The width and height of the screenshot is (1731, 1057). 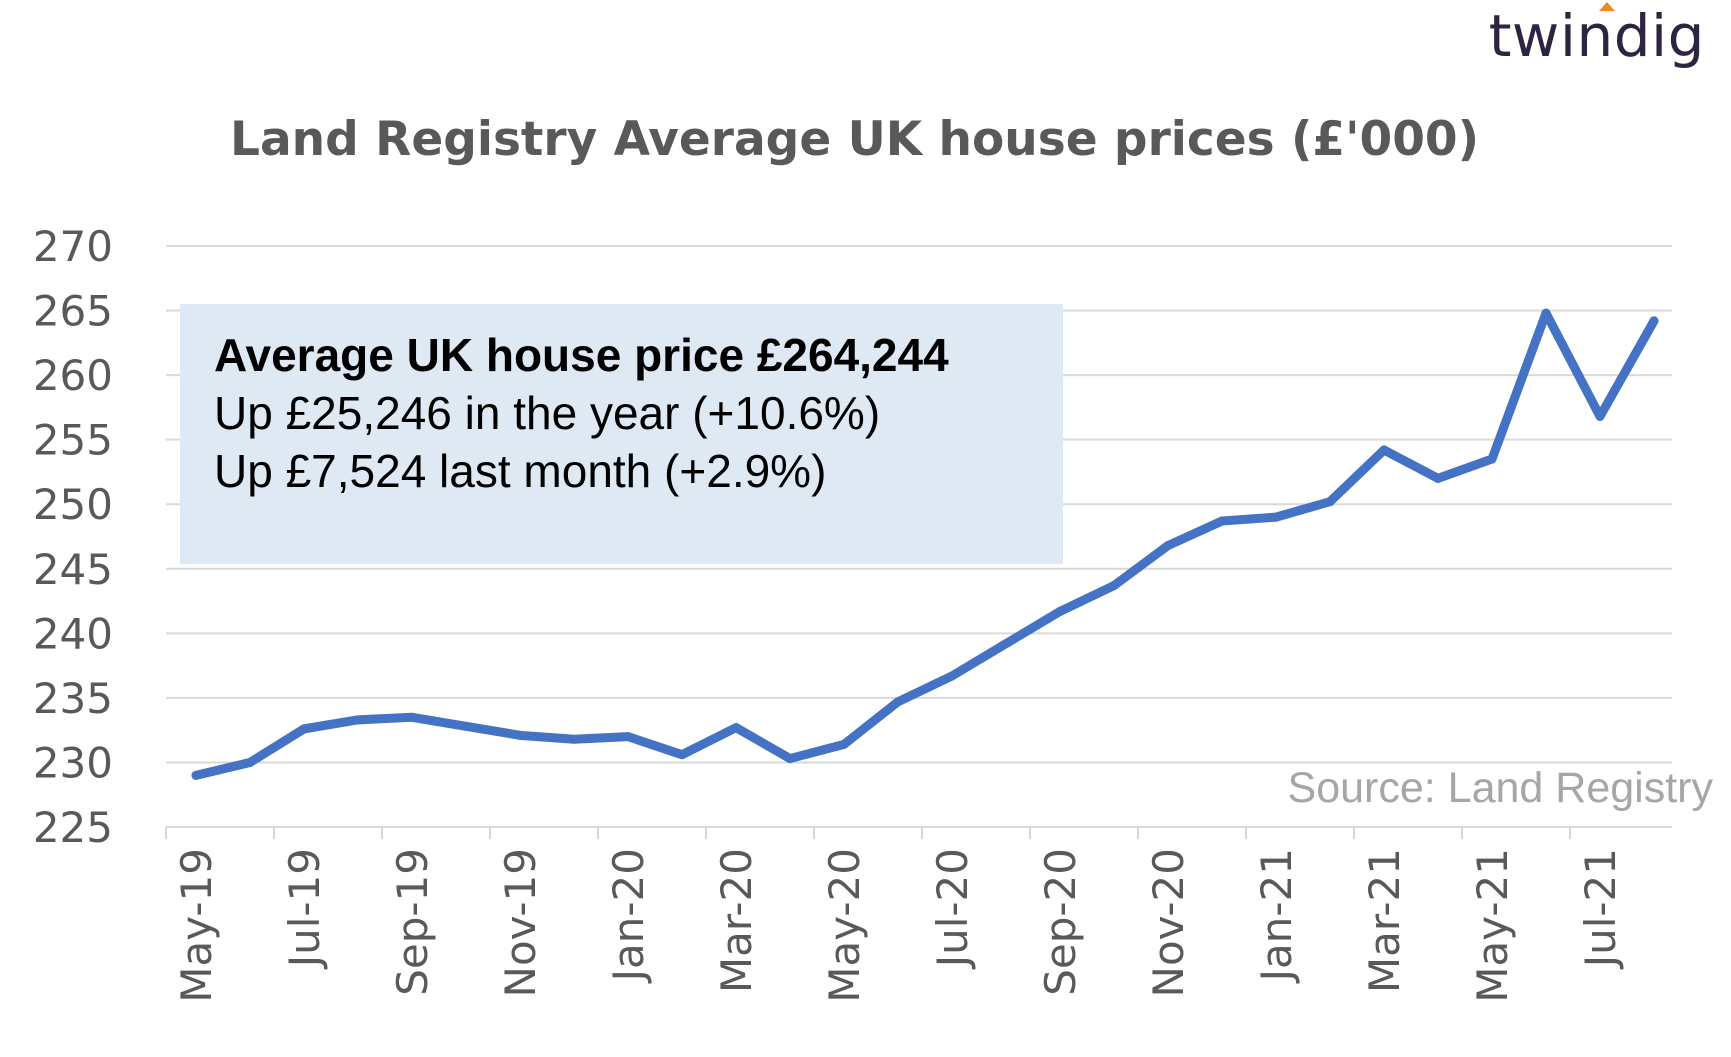 I want to click on x-tick-label: May-21, so click(x=1492, y=925).